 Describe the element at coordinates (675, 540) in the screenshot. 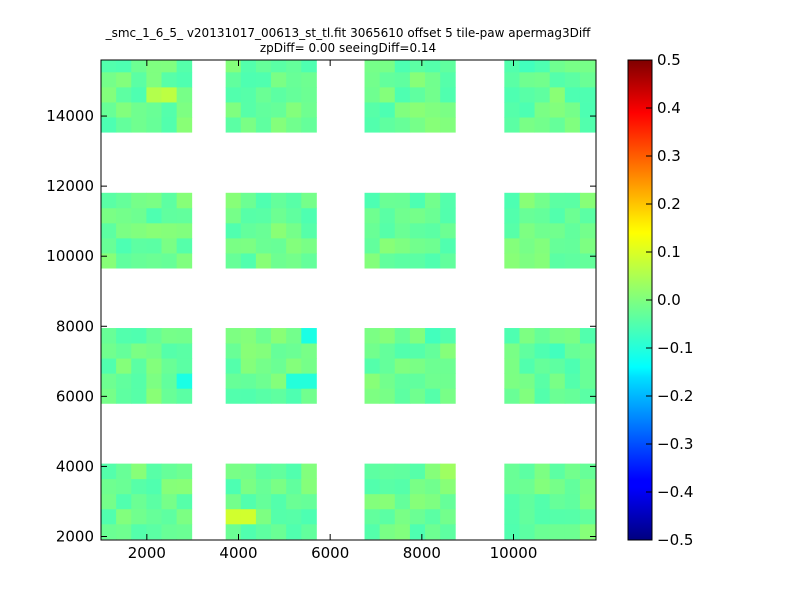

I see `colorbar-tick-label: −0.5` at that location.